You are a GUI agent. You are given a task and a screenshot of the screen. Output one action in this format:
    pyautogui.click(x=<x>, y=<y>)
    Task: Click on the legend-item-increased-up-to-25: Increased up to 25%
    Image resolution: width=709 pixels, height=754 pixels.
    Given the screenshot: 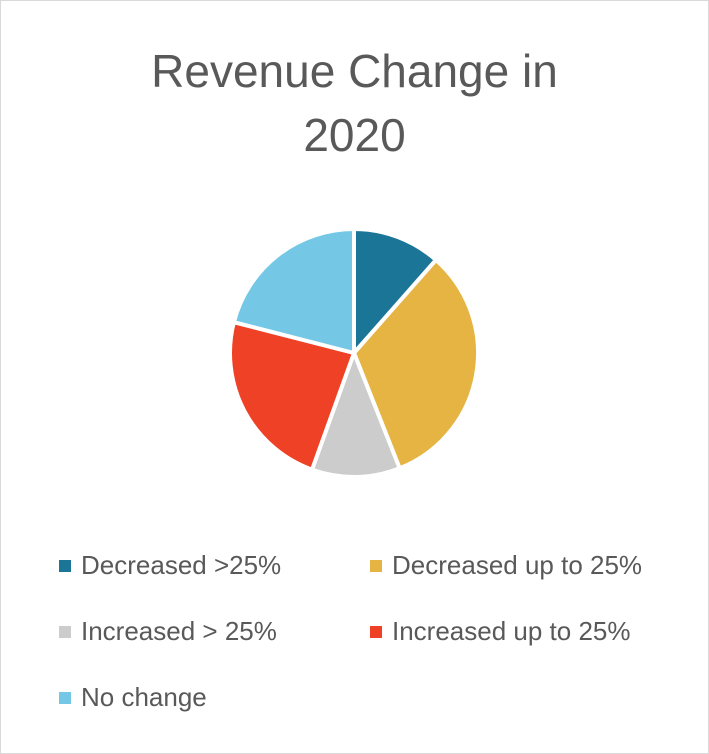 What is the action you would take?
    pyautogui.click(x=500, y=631)
    